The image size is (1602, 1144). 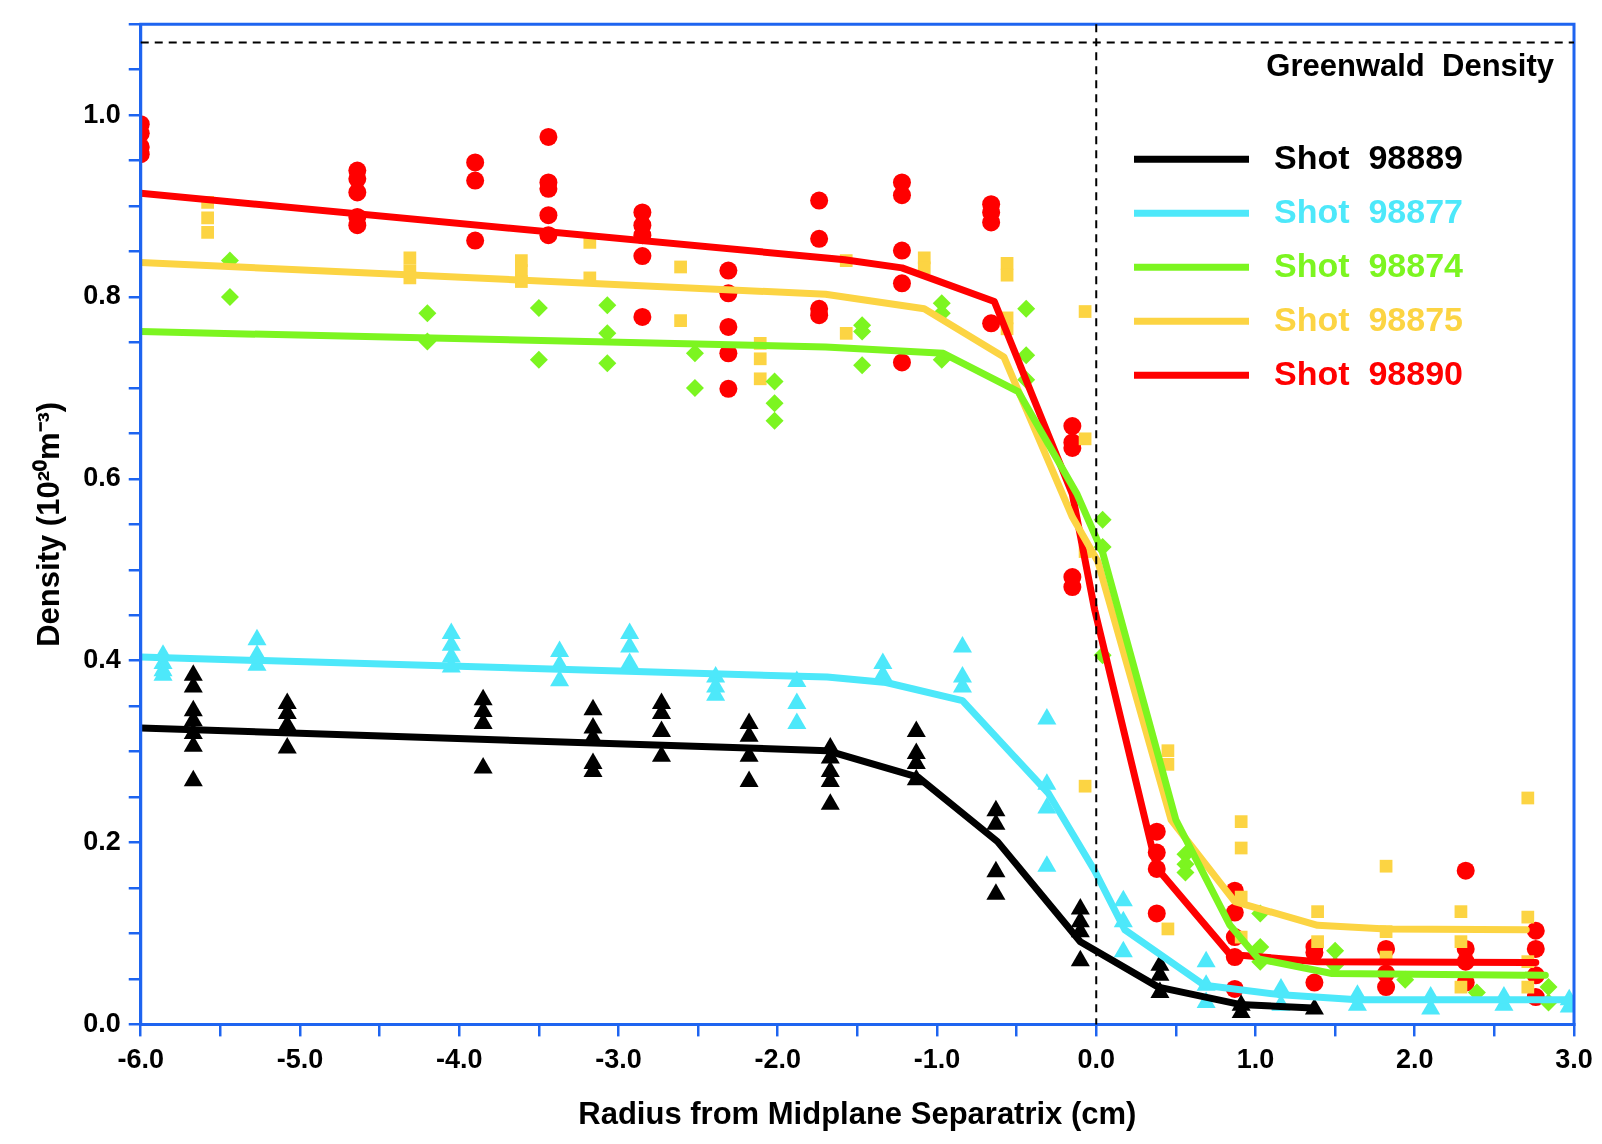 What do you see at coordinates (1368, 156) in the screenshot?
I see `legend-label: Shot 98889` at bounding box center [1368, 156].